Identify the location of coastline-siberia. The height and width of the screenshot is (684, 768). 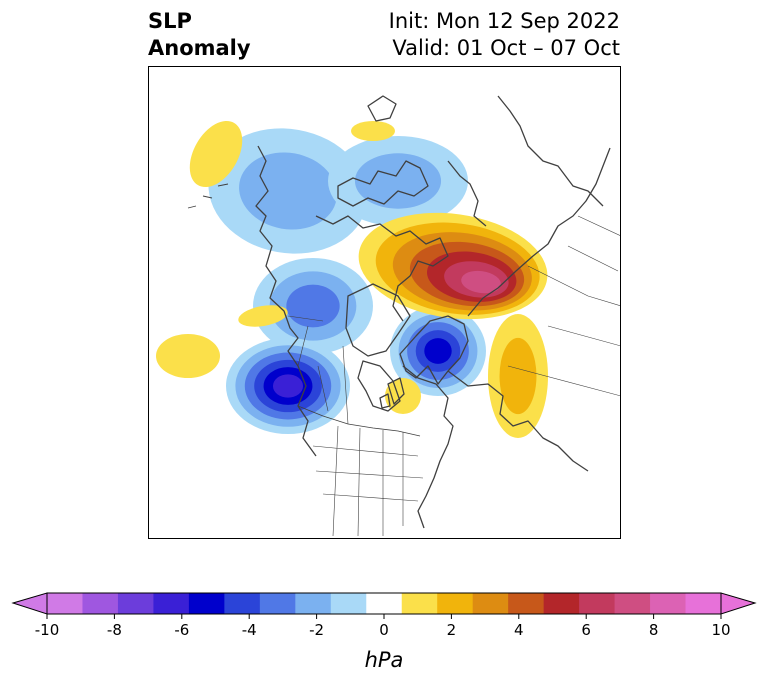
(539, 232).